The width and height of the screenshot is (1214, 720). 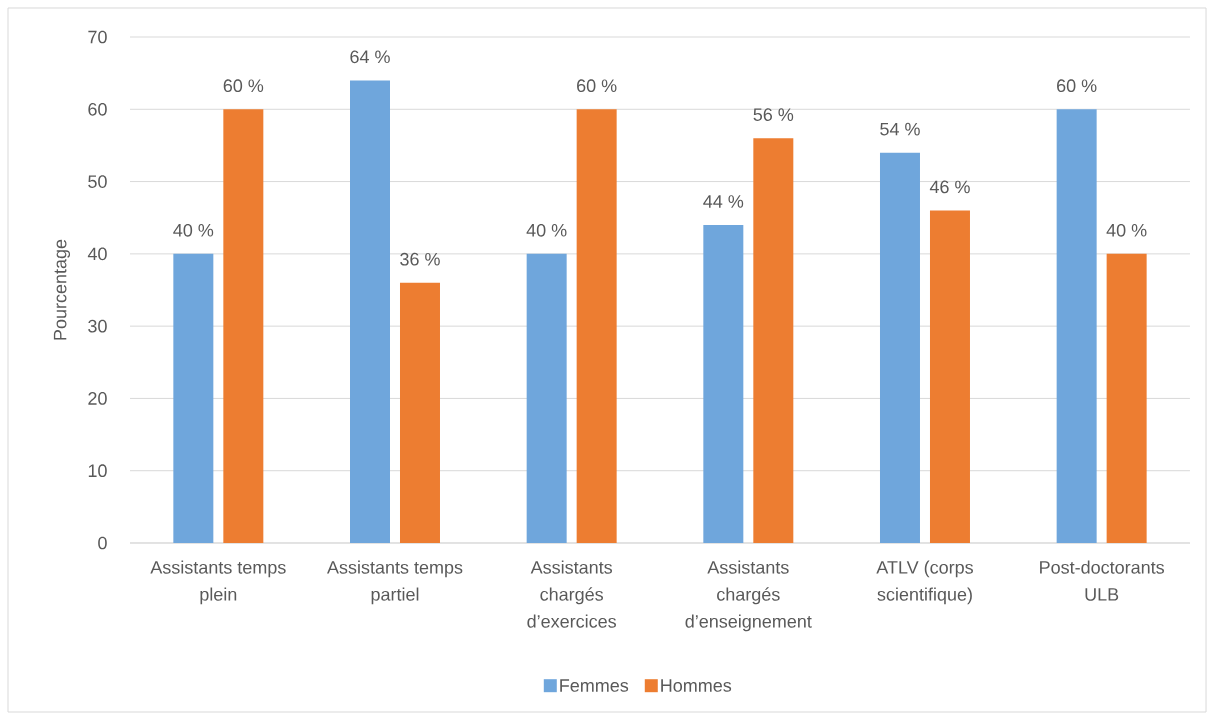 What do you see at coordinates (924, 582) in the screenshot?
I see `x-tick-label: ATLV (corps scientifique)` at bounding box center [924, 582].